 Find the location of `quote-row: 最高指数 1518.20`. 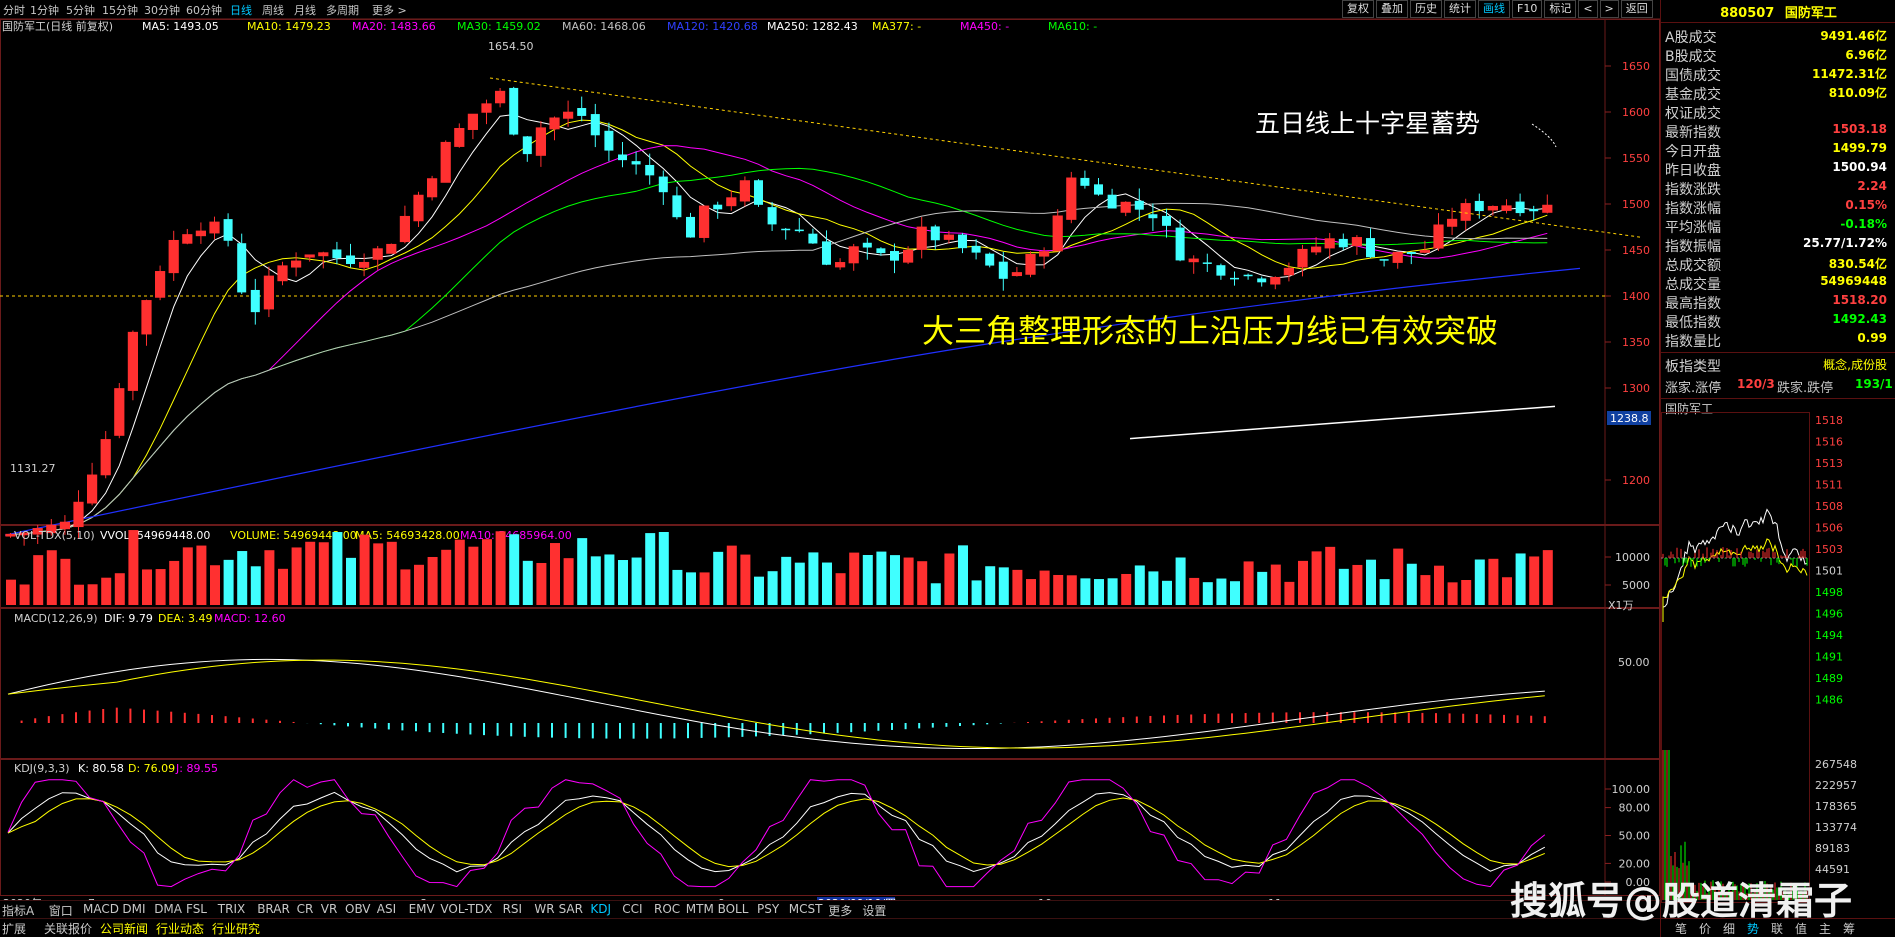

quote-row: 最高指数 1518.20 is located at coordinates (1776, 302).